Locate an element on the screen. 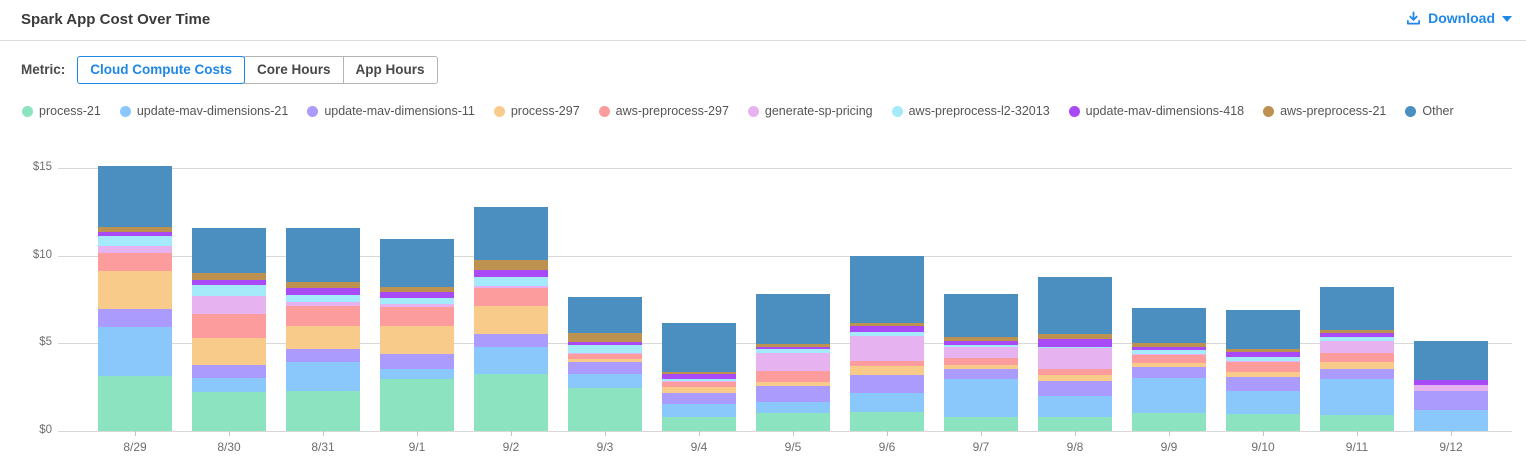 Image resolution: width=1526 pixels, height=461 pixels. bar-segment-8-31-generate-sp-pricing is located at coordinates (323, 304).